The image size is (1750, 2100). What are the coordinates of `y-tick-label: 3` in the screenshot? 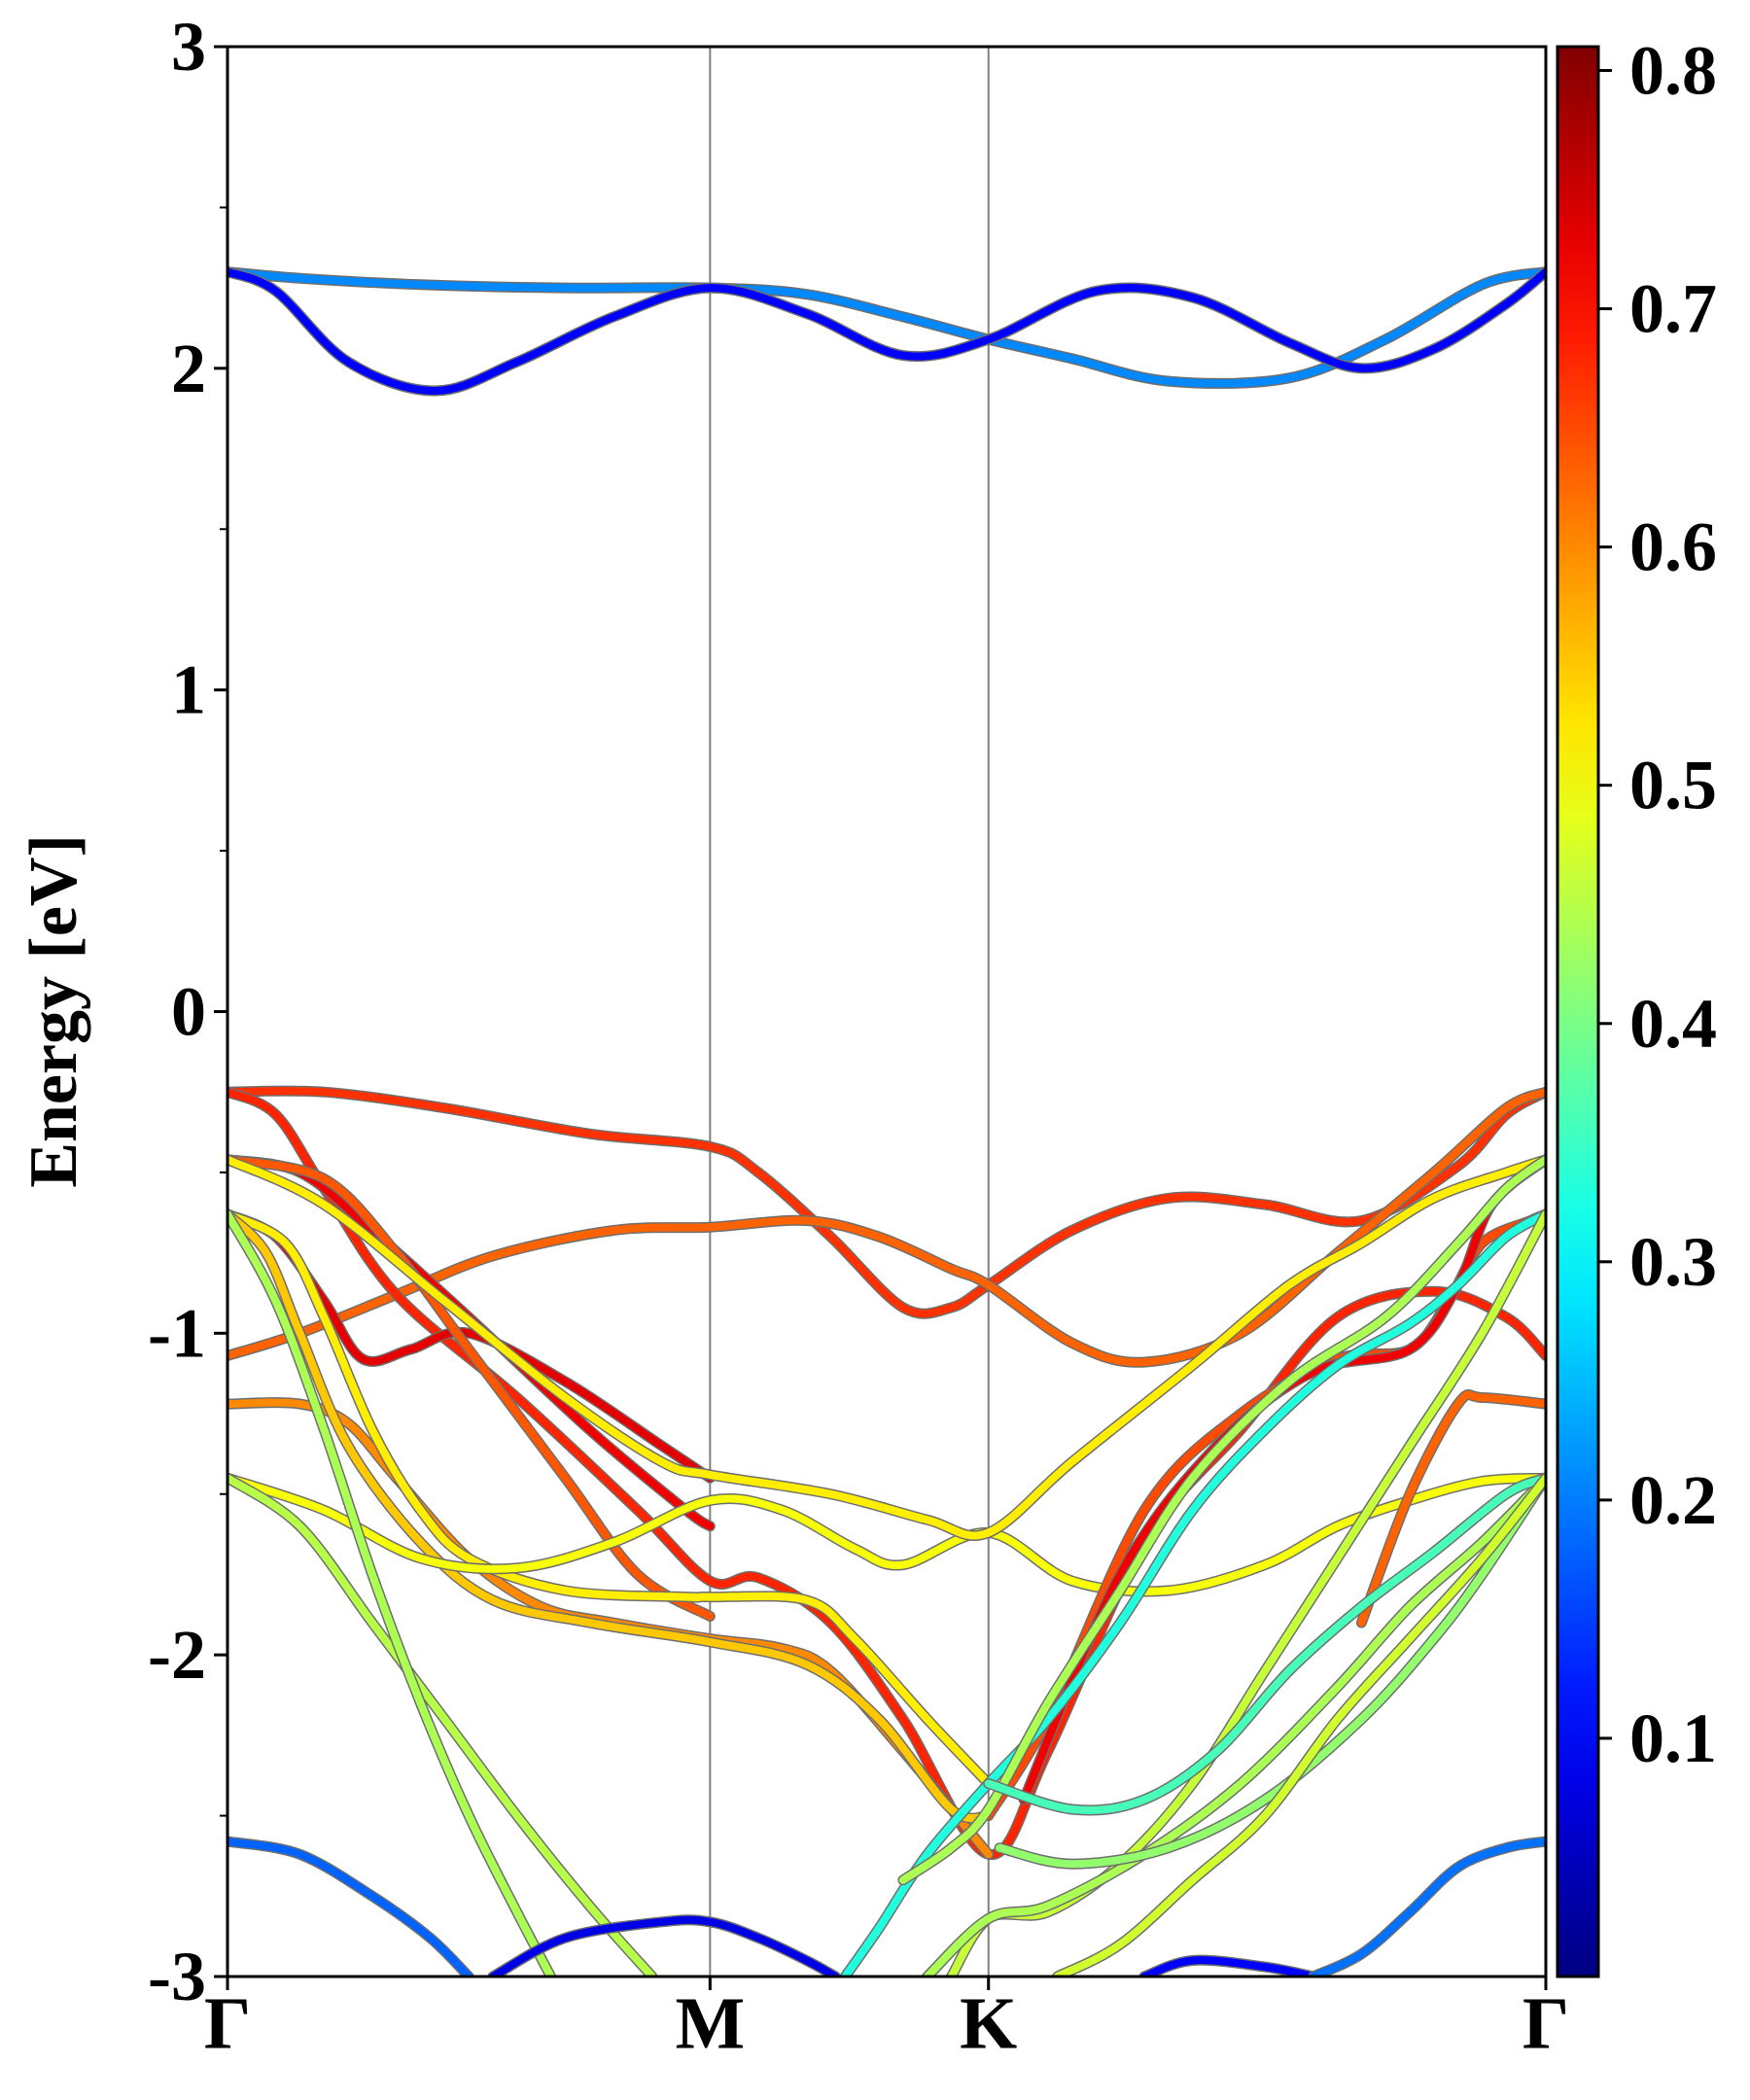 It's located at (188, 47).